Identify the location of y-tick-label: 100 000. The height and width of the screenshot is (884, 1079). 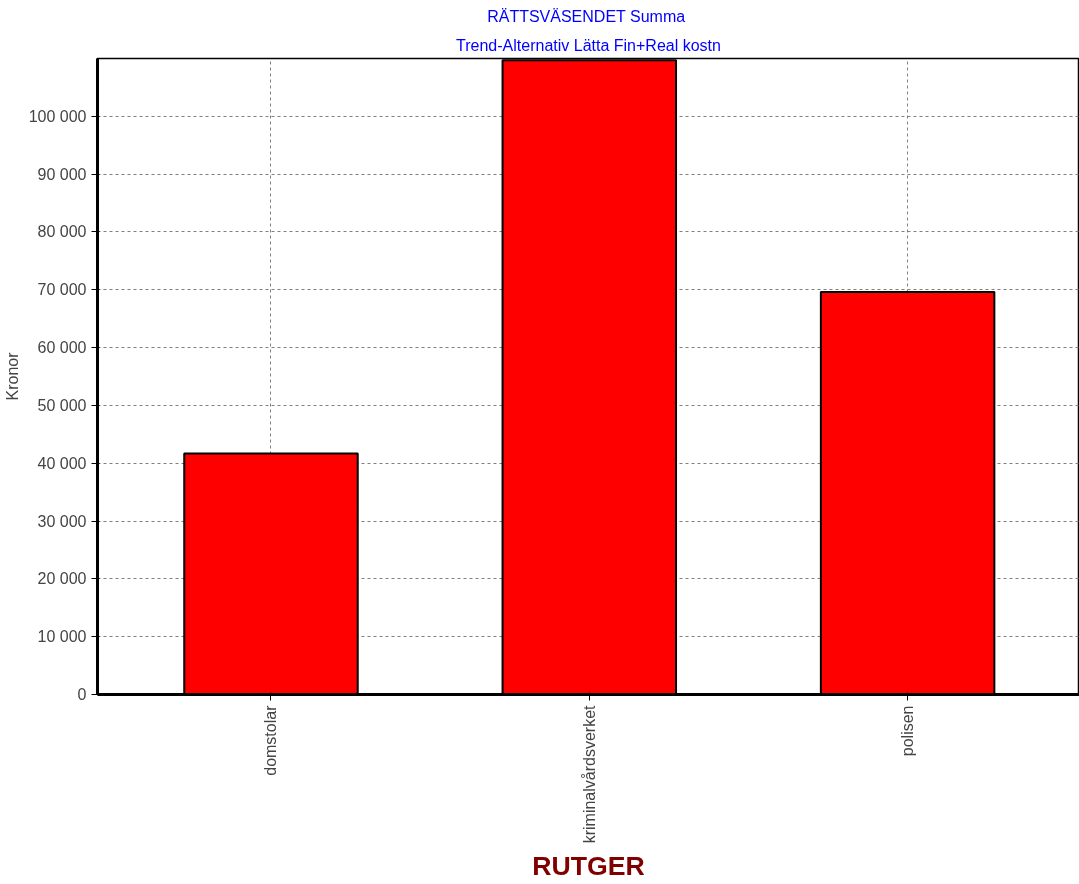
(57, 116).